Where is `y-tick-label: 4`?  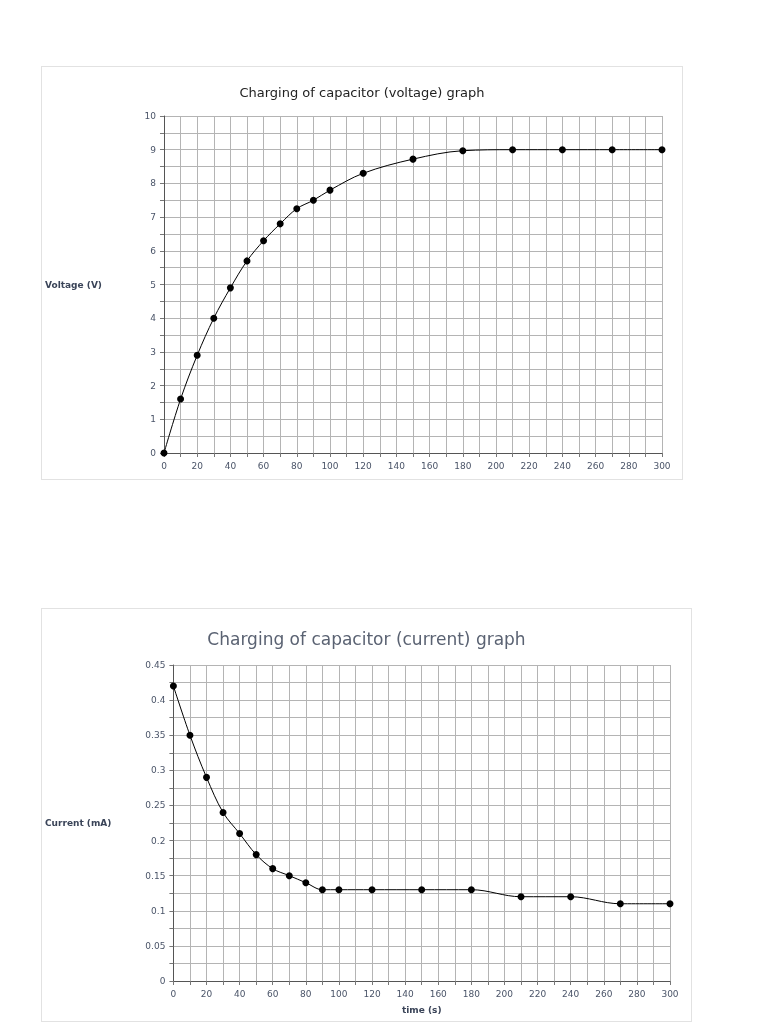
y-tick-label: 4 is located at coordinates (153, 318).